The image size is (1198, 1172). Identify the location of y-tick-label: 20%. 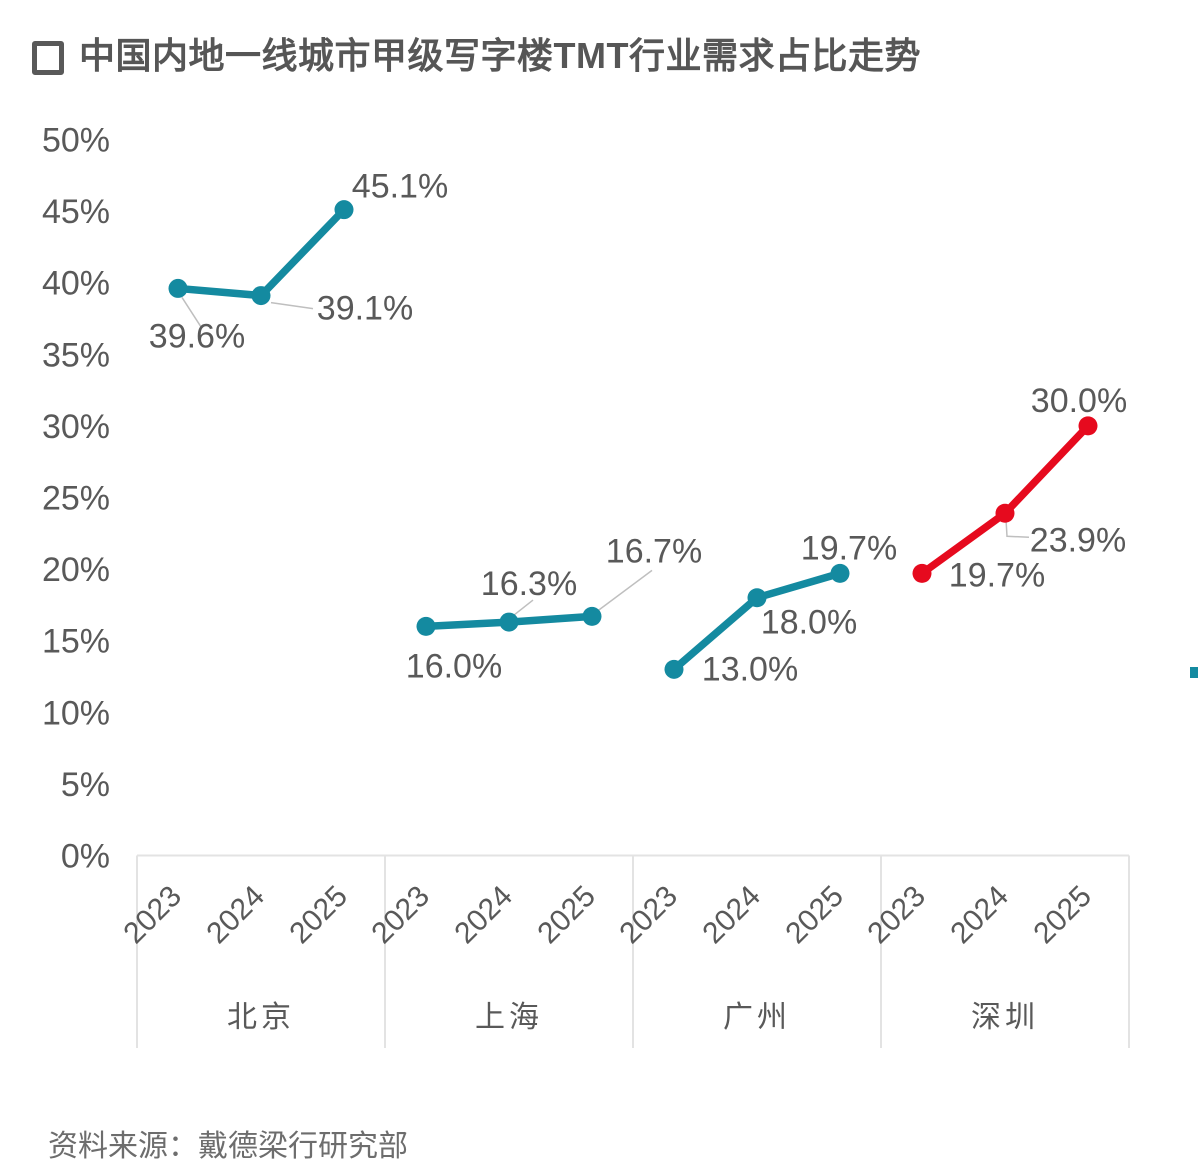
(76, 570).